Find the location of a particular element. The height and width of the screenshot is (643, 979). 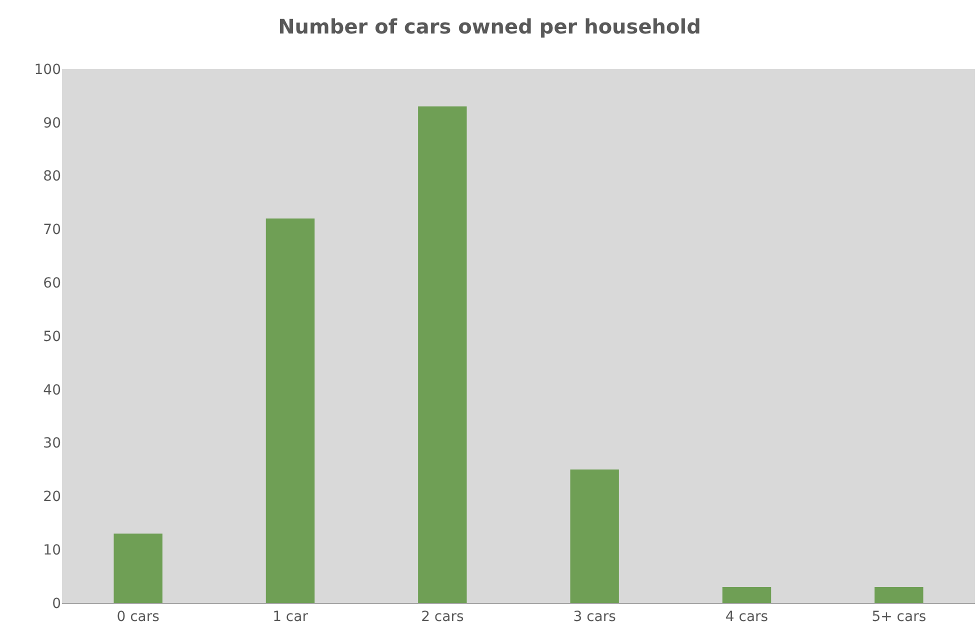

y-tick-label: 30 is located at coordinates (52, 444).